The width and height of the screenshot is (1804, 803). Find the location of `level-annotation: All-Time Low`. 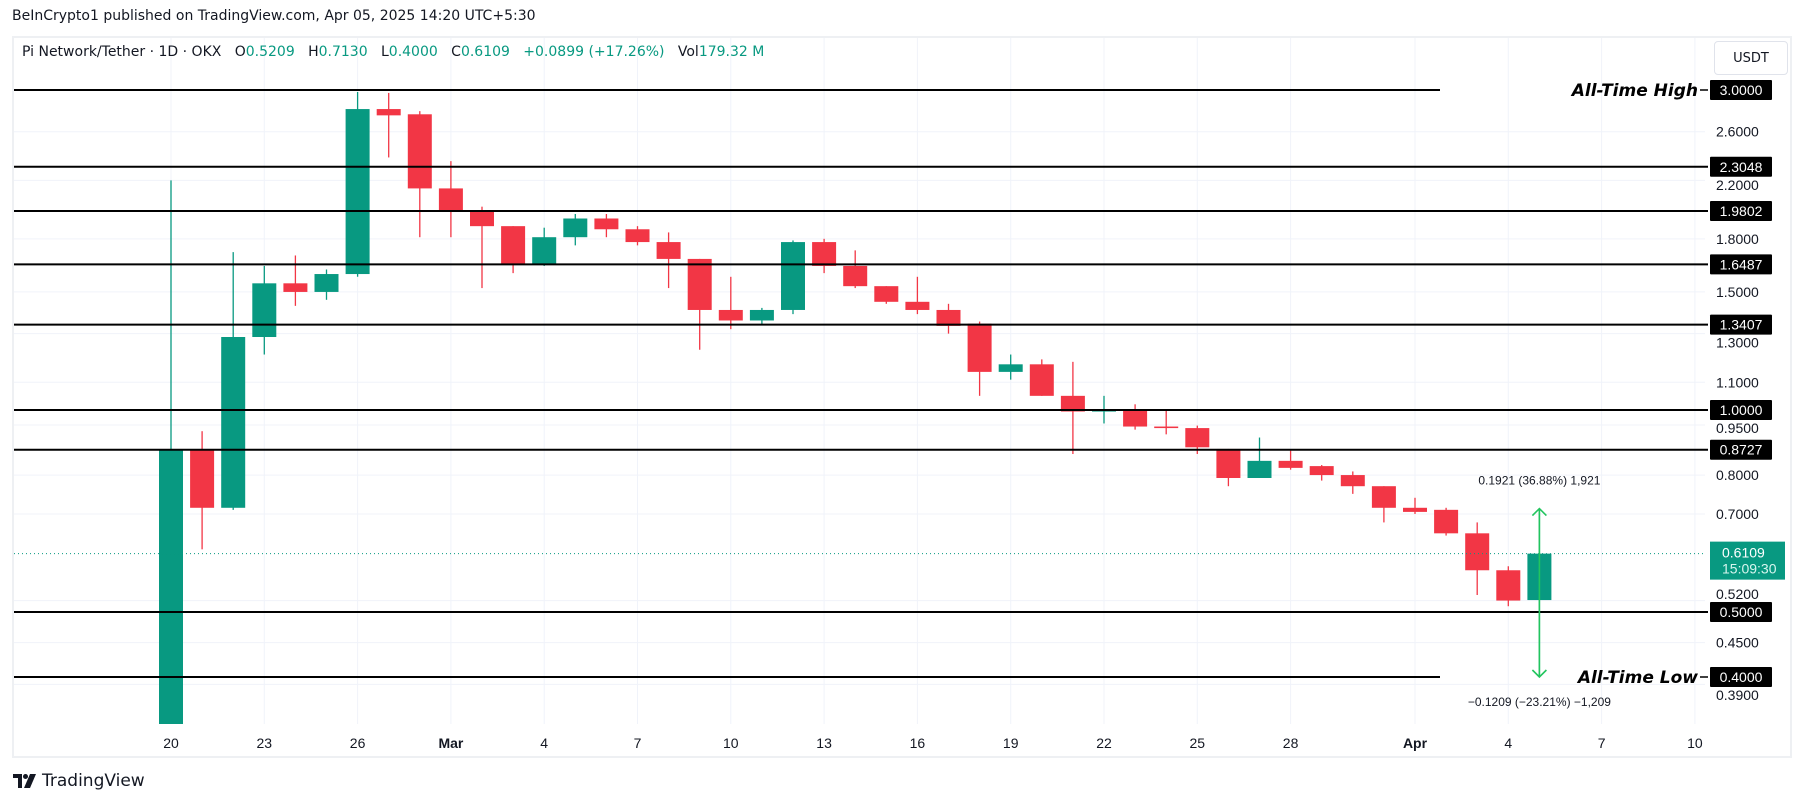

level-annotation: All-Time Low is located at coordinates (1637, 678).